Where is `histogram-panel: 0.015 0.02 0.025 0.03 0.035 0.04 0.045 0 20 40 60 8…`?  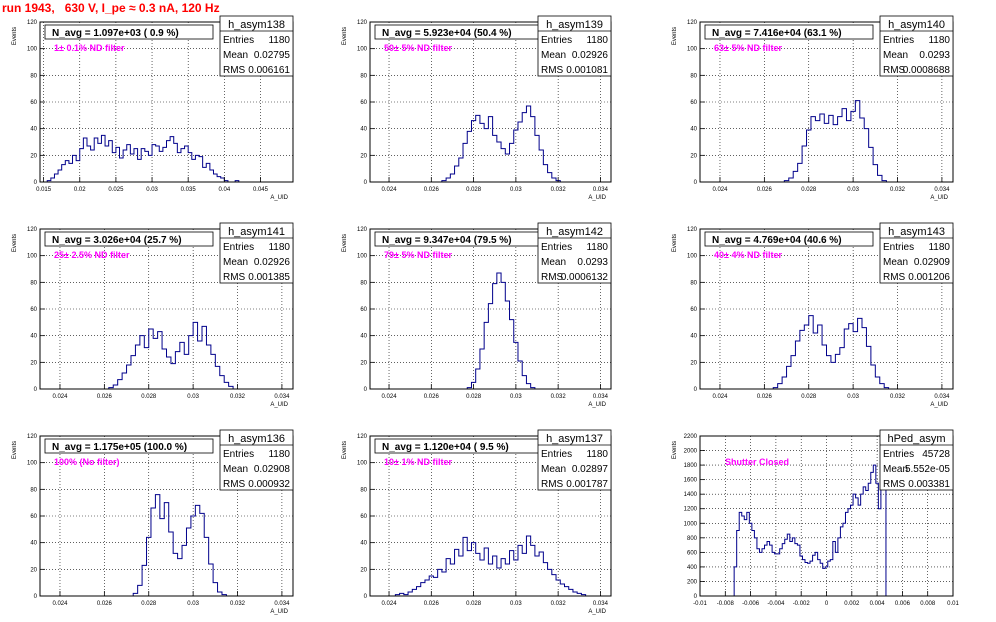 histogram-panel: 0.015 0.02 0.025 0.03 0.035 0.04 0.045 0 20 40 60 8… is located at coordinates (153, 108).